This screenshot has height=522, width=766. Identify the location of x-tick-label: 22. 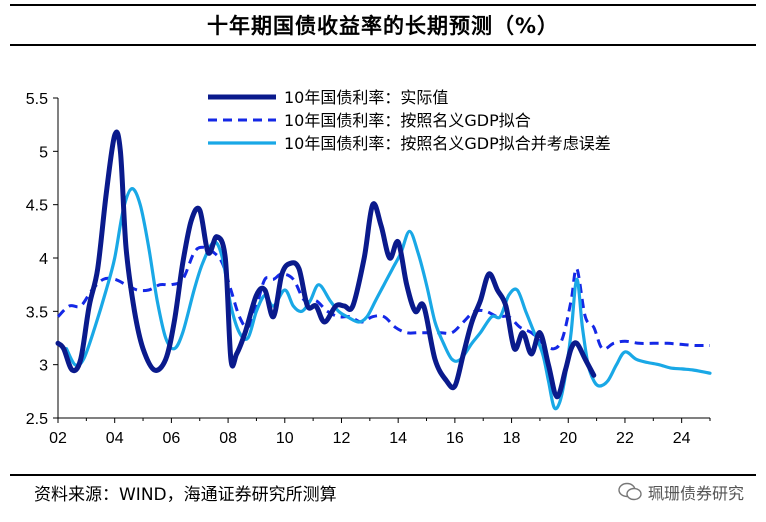
(625, 438).